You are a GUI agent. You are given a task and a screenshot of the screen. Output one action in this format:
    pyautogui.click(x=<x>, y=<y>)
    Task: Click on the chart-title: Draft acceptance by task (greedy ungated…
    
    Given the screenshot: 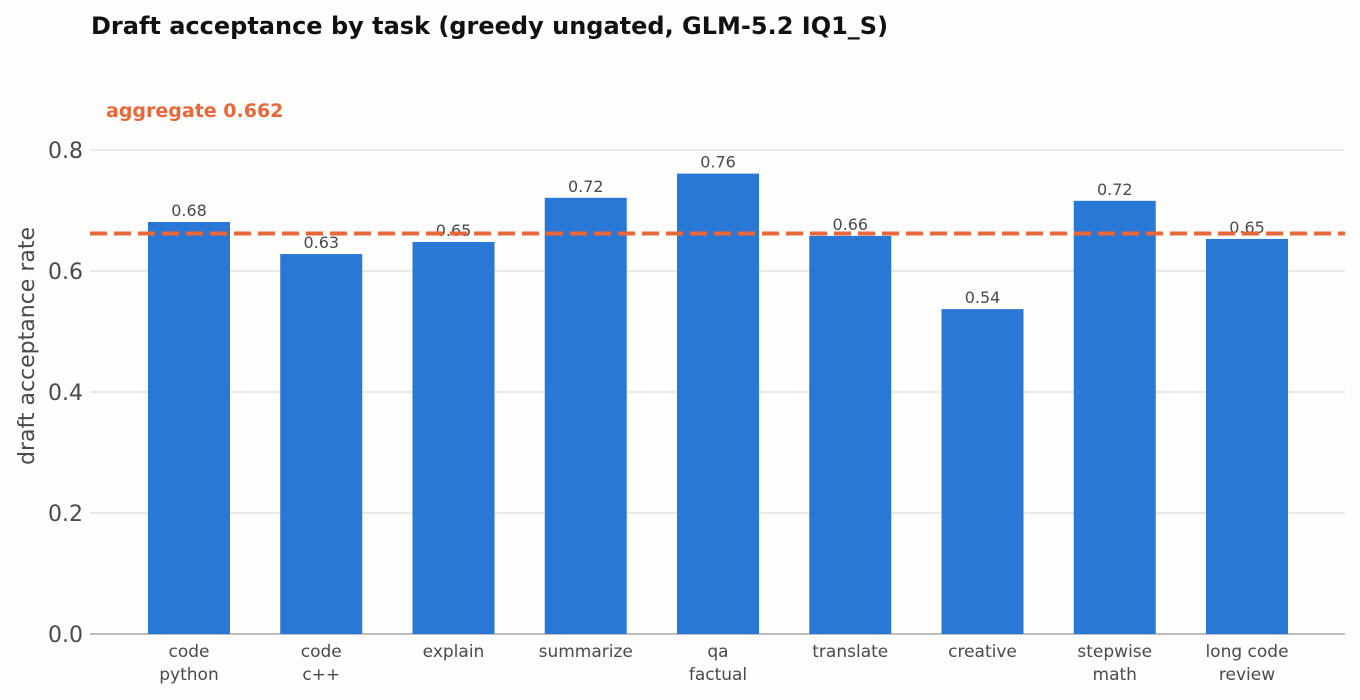 What is the action you would take?
    pyautogui.click(x=489, y=26)
    